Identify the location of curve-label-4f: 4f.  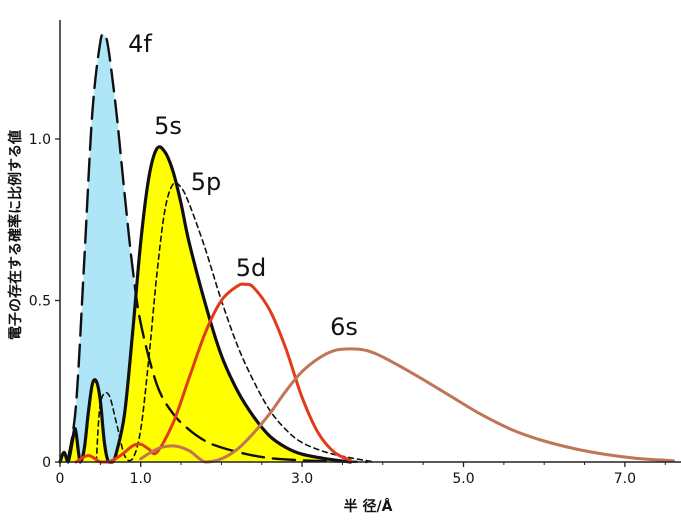
(140, 44).